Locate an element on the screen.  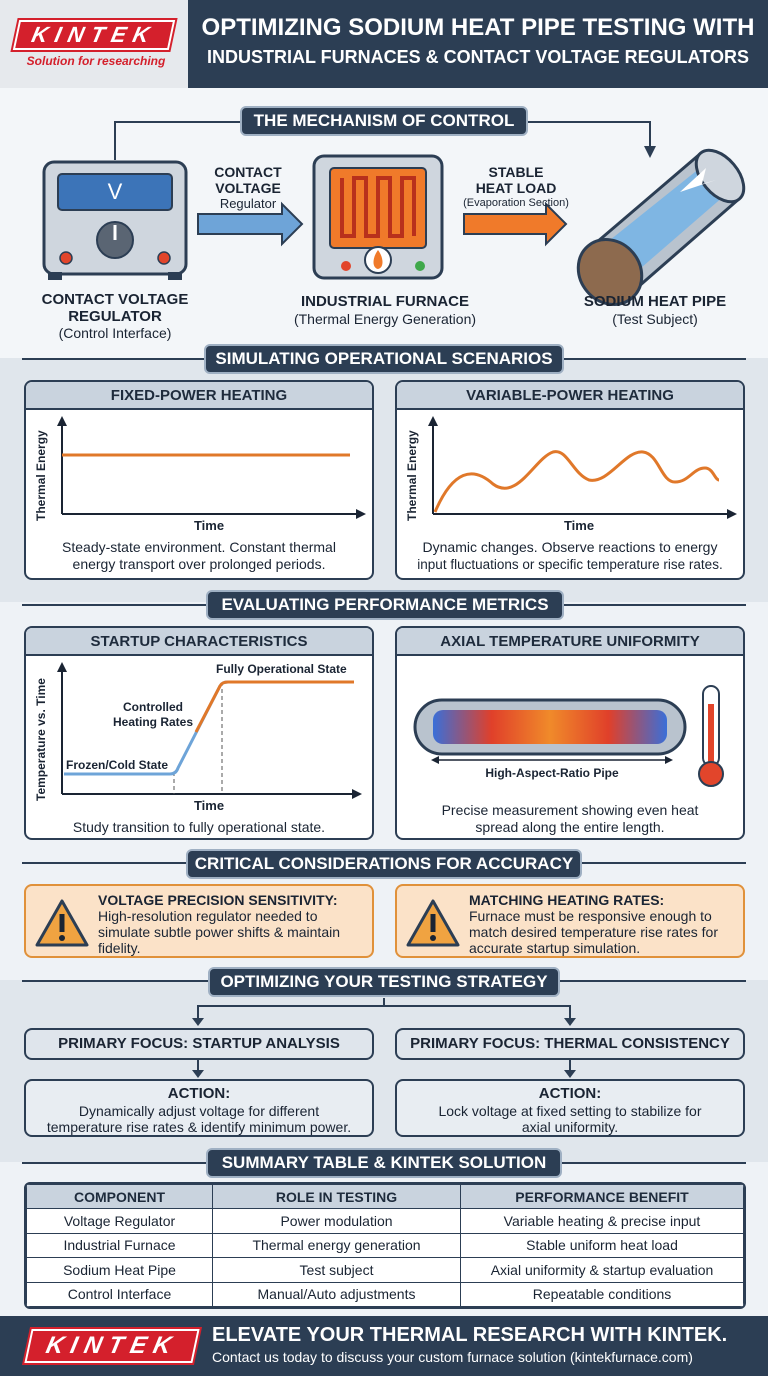
fixed-caption-2: energy transport over prolonged periods. is located at coordinates (199, 564).